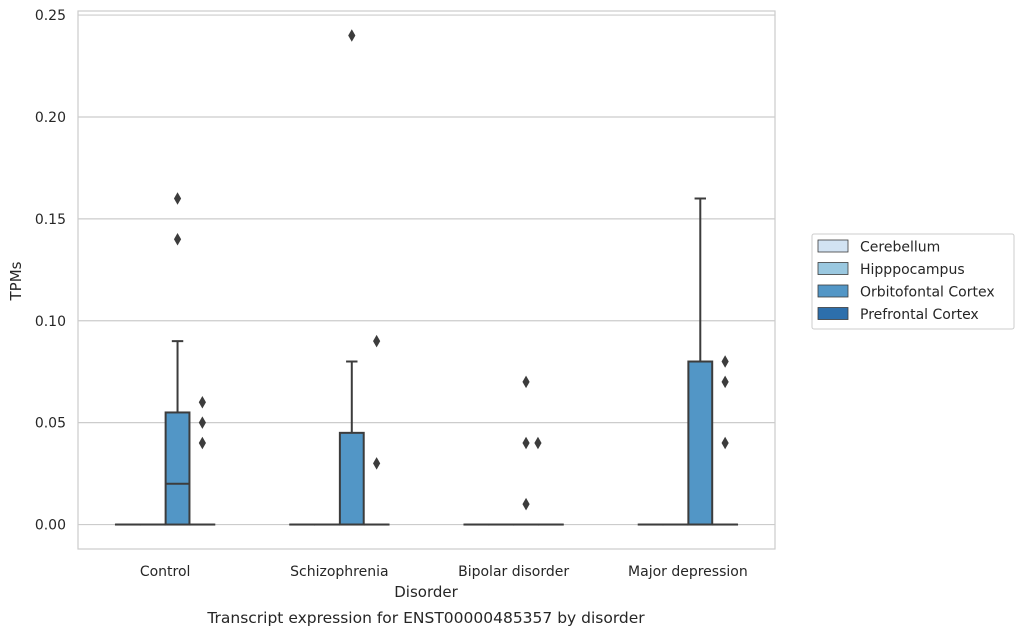 This screenshot has width=1023, height=636. Describe the element at coordinates (50, 118) in the screenshot. I see `y-tick-label: 0.20` at that location.